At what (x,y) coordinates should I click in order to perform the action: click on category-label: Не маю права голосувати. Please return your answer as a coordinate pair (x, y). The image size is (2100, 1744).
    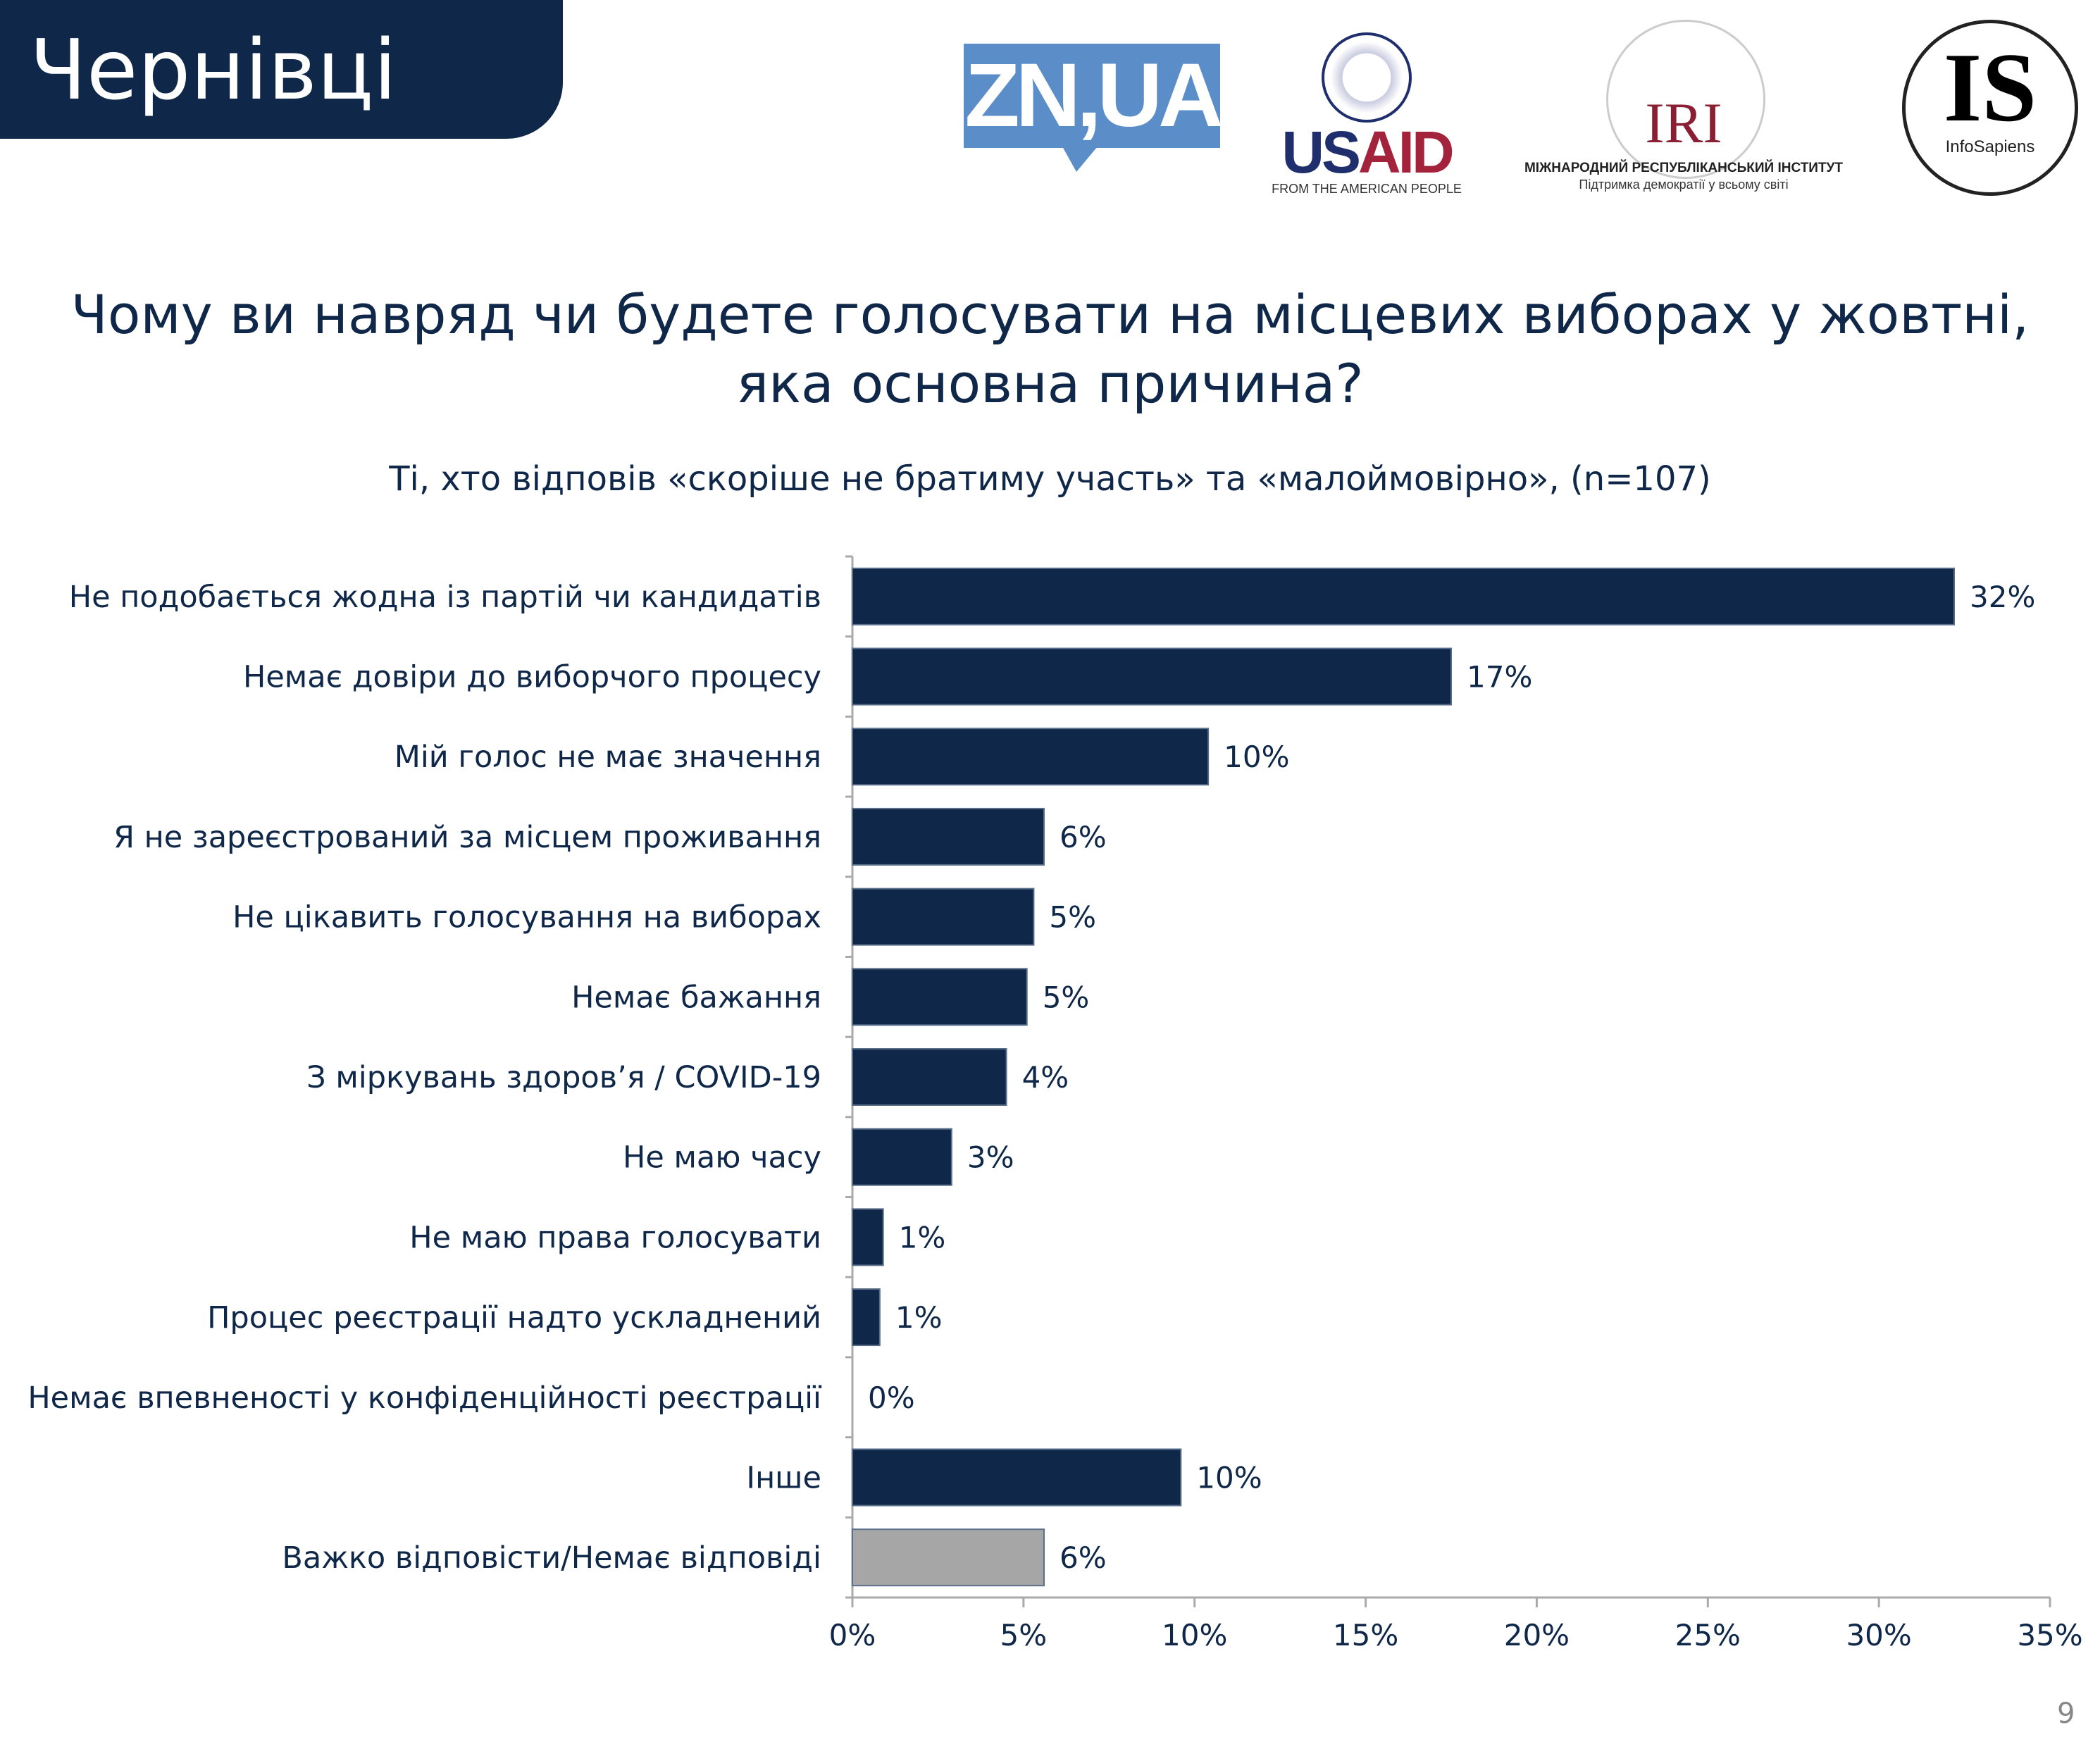
    Looking at the image, I should click on (615, 1237).